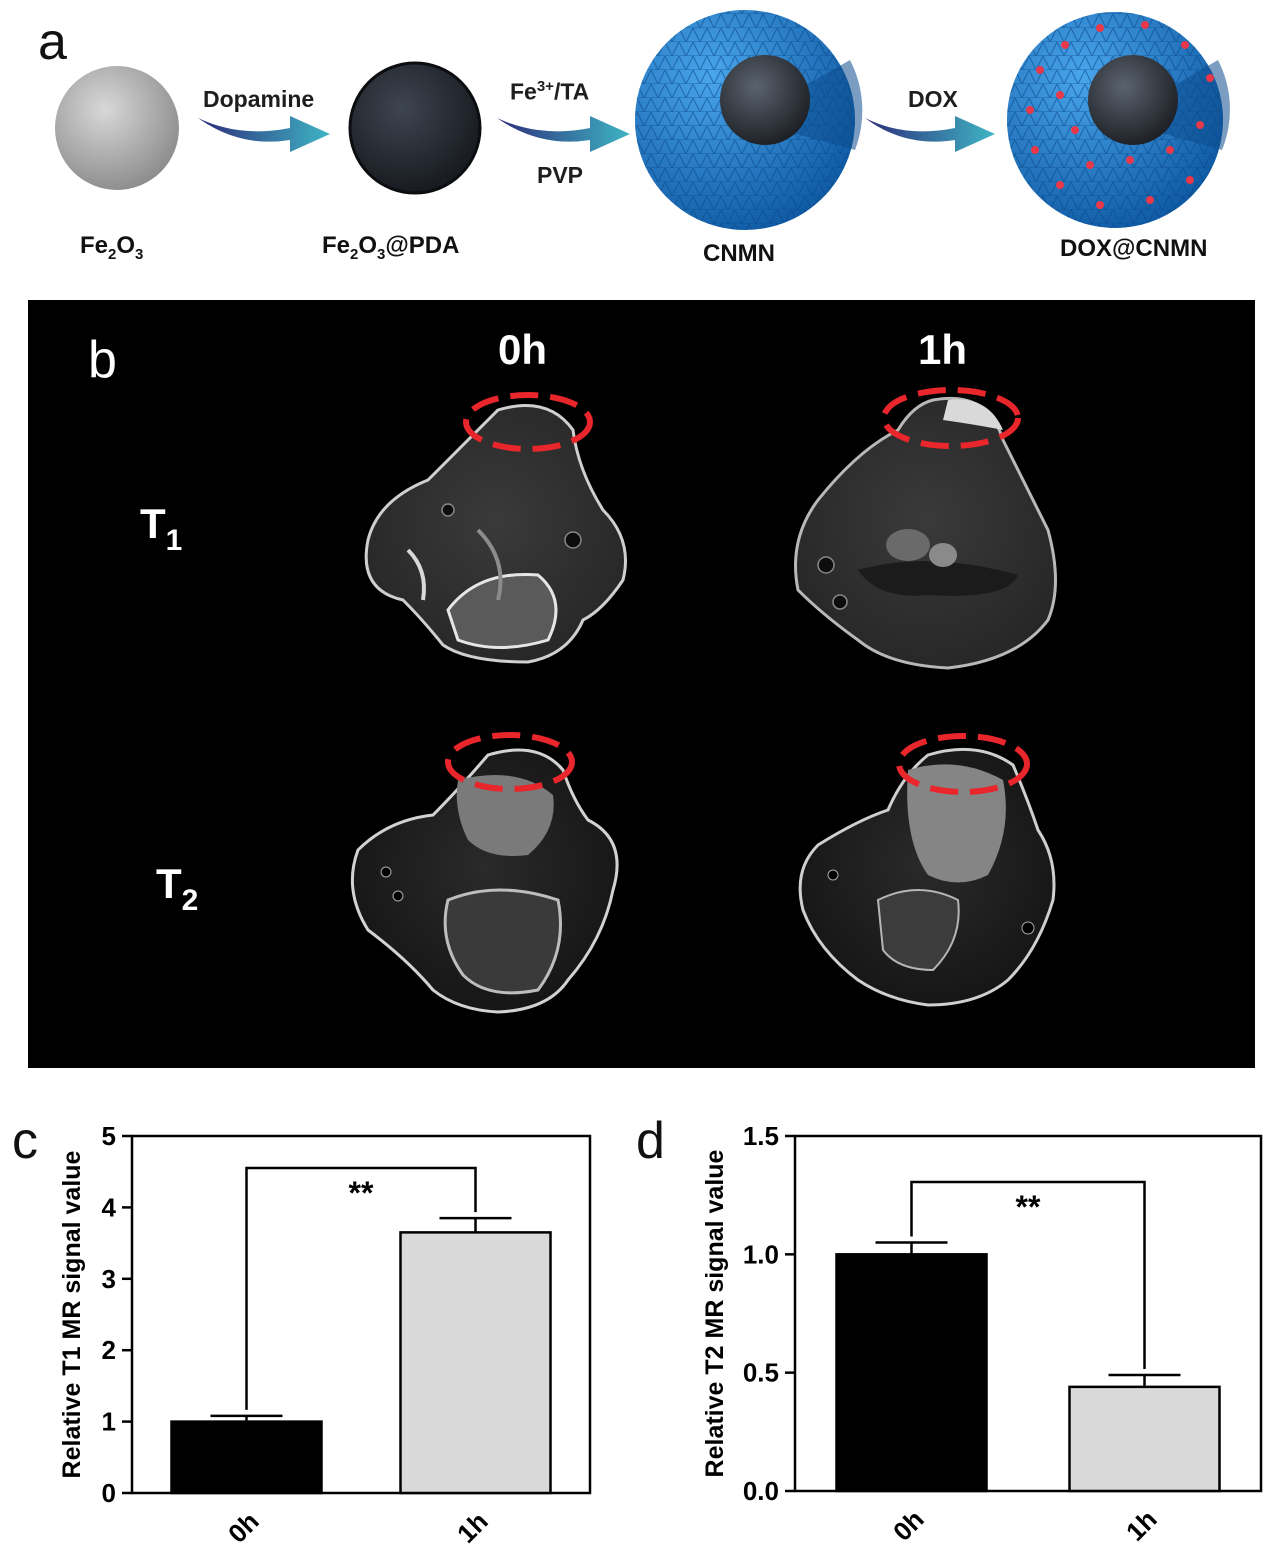 The height and width of the screenshot is (1564, 1273). What do you see at coordinates (930, 134) in the screenshot?
I see `arrow-dox` at bounding box center [930, 134].